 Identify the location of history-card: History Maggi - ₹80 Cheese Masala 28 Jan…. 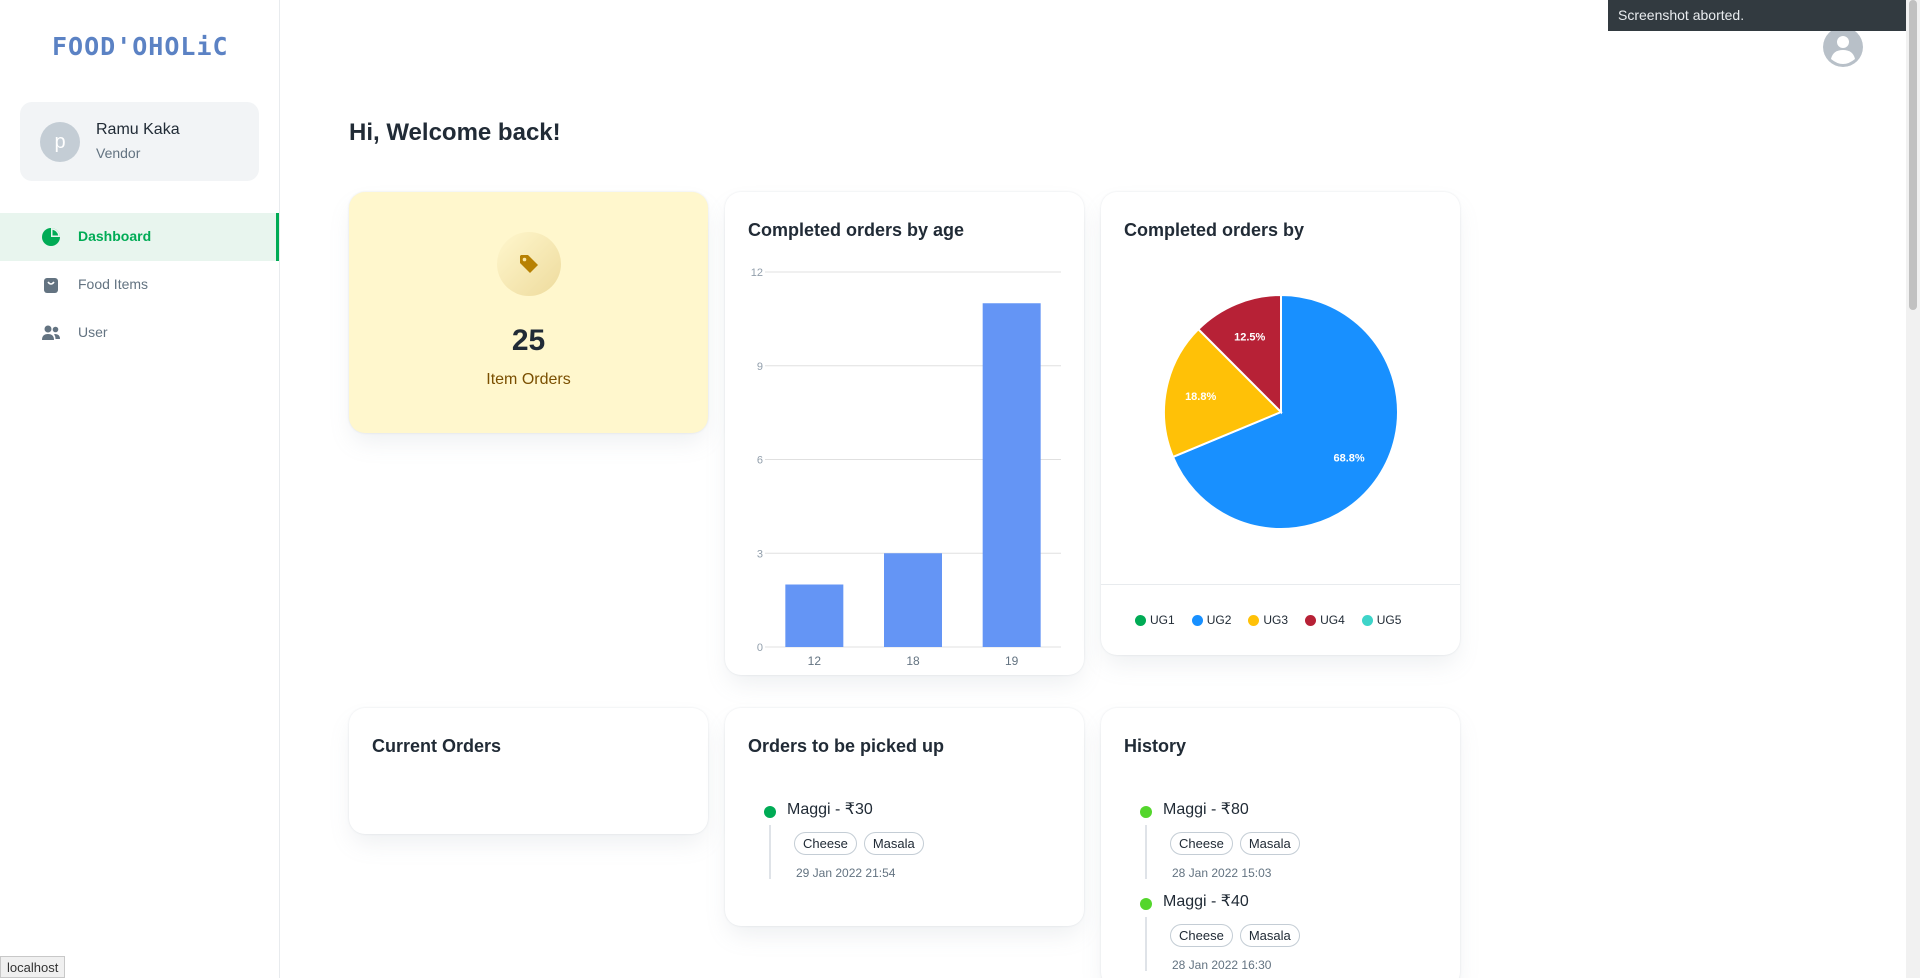
(1280, 843).